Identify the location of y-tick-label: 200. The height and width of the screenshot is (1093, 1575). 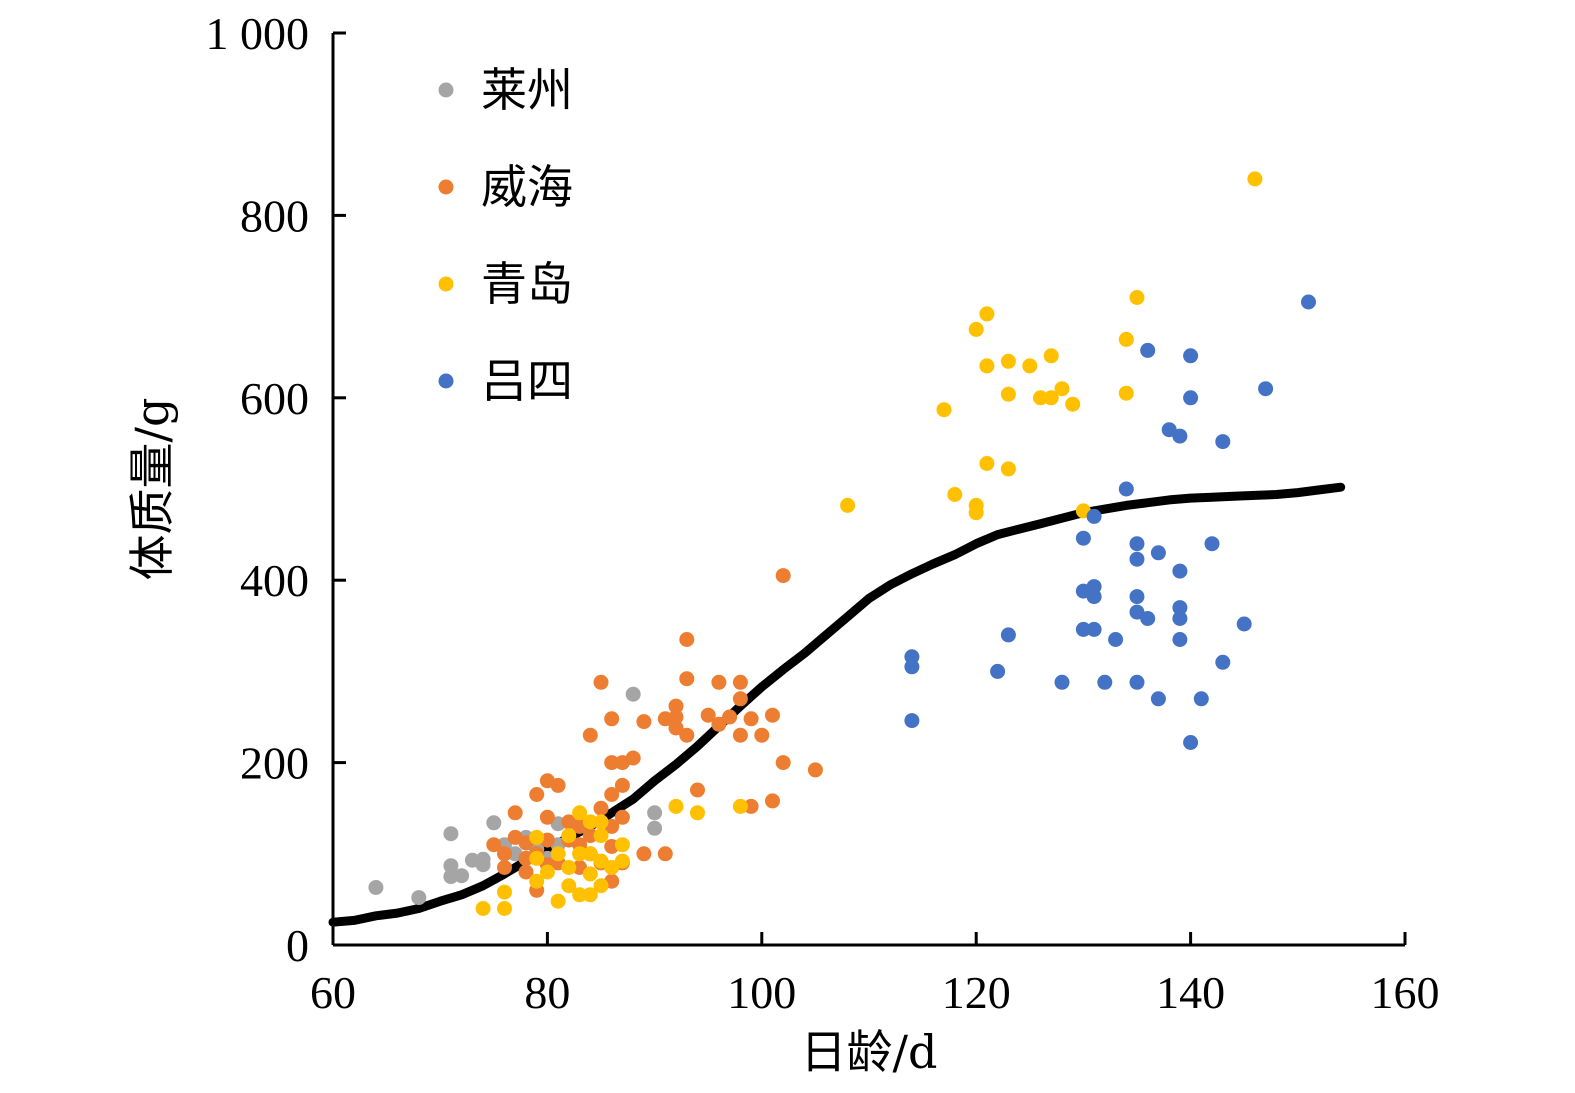
(274, 763).